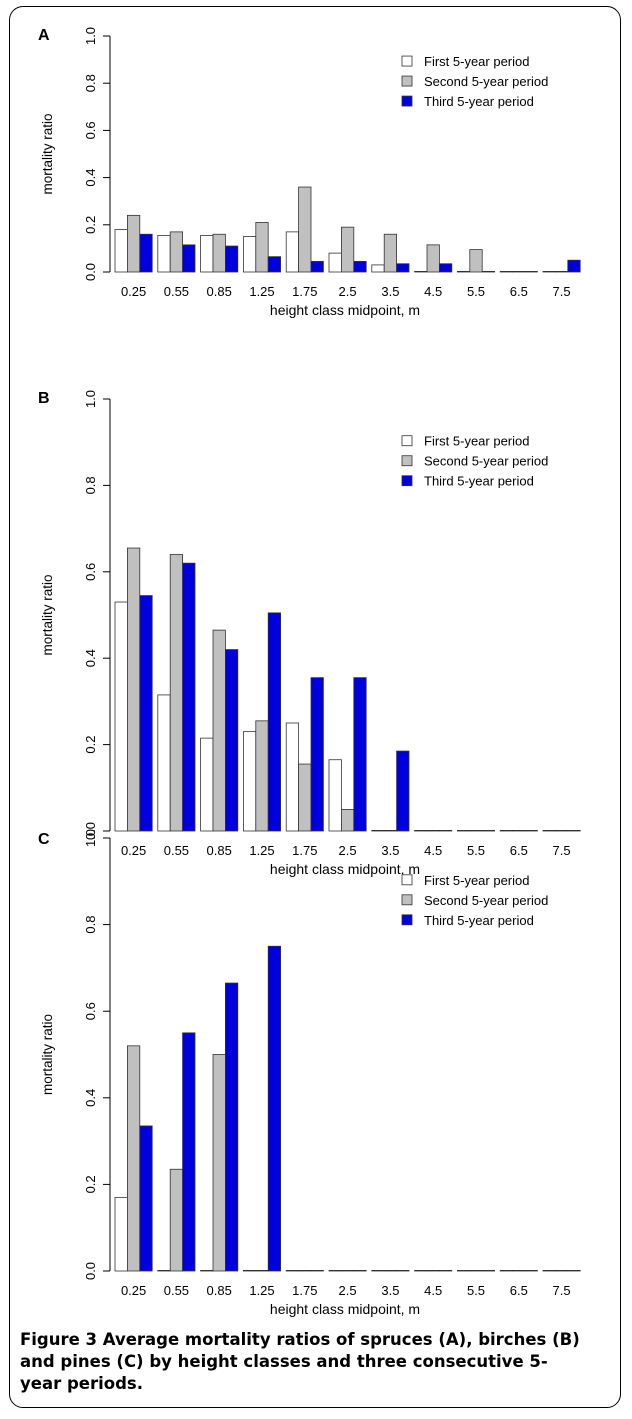 The width and height of the screenshot is (632, 1419). What do you see at coordinates (219, 291) in the screenshot?
I see `x-tick-label: 0.85` at bounding box center [219, 291].